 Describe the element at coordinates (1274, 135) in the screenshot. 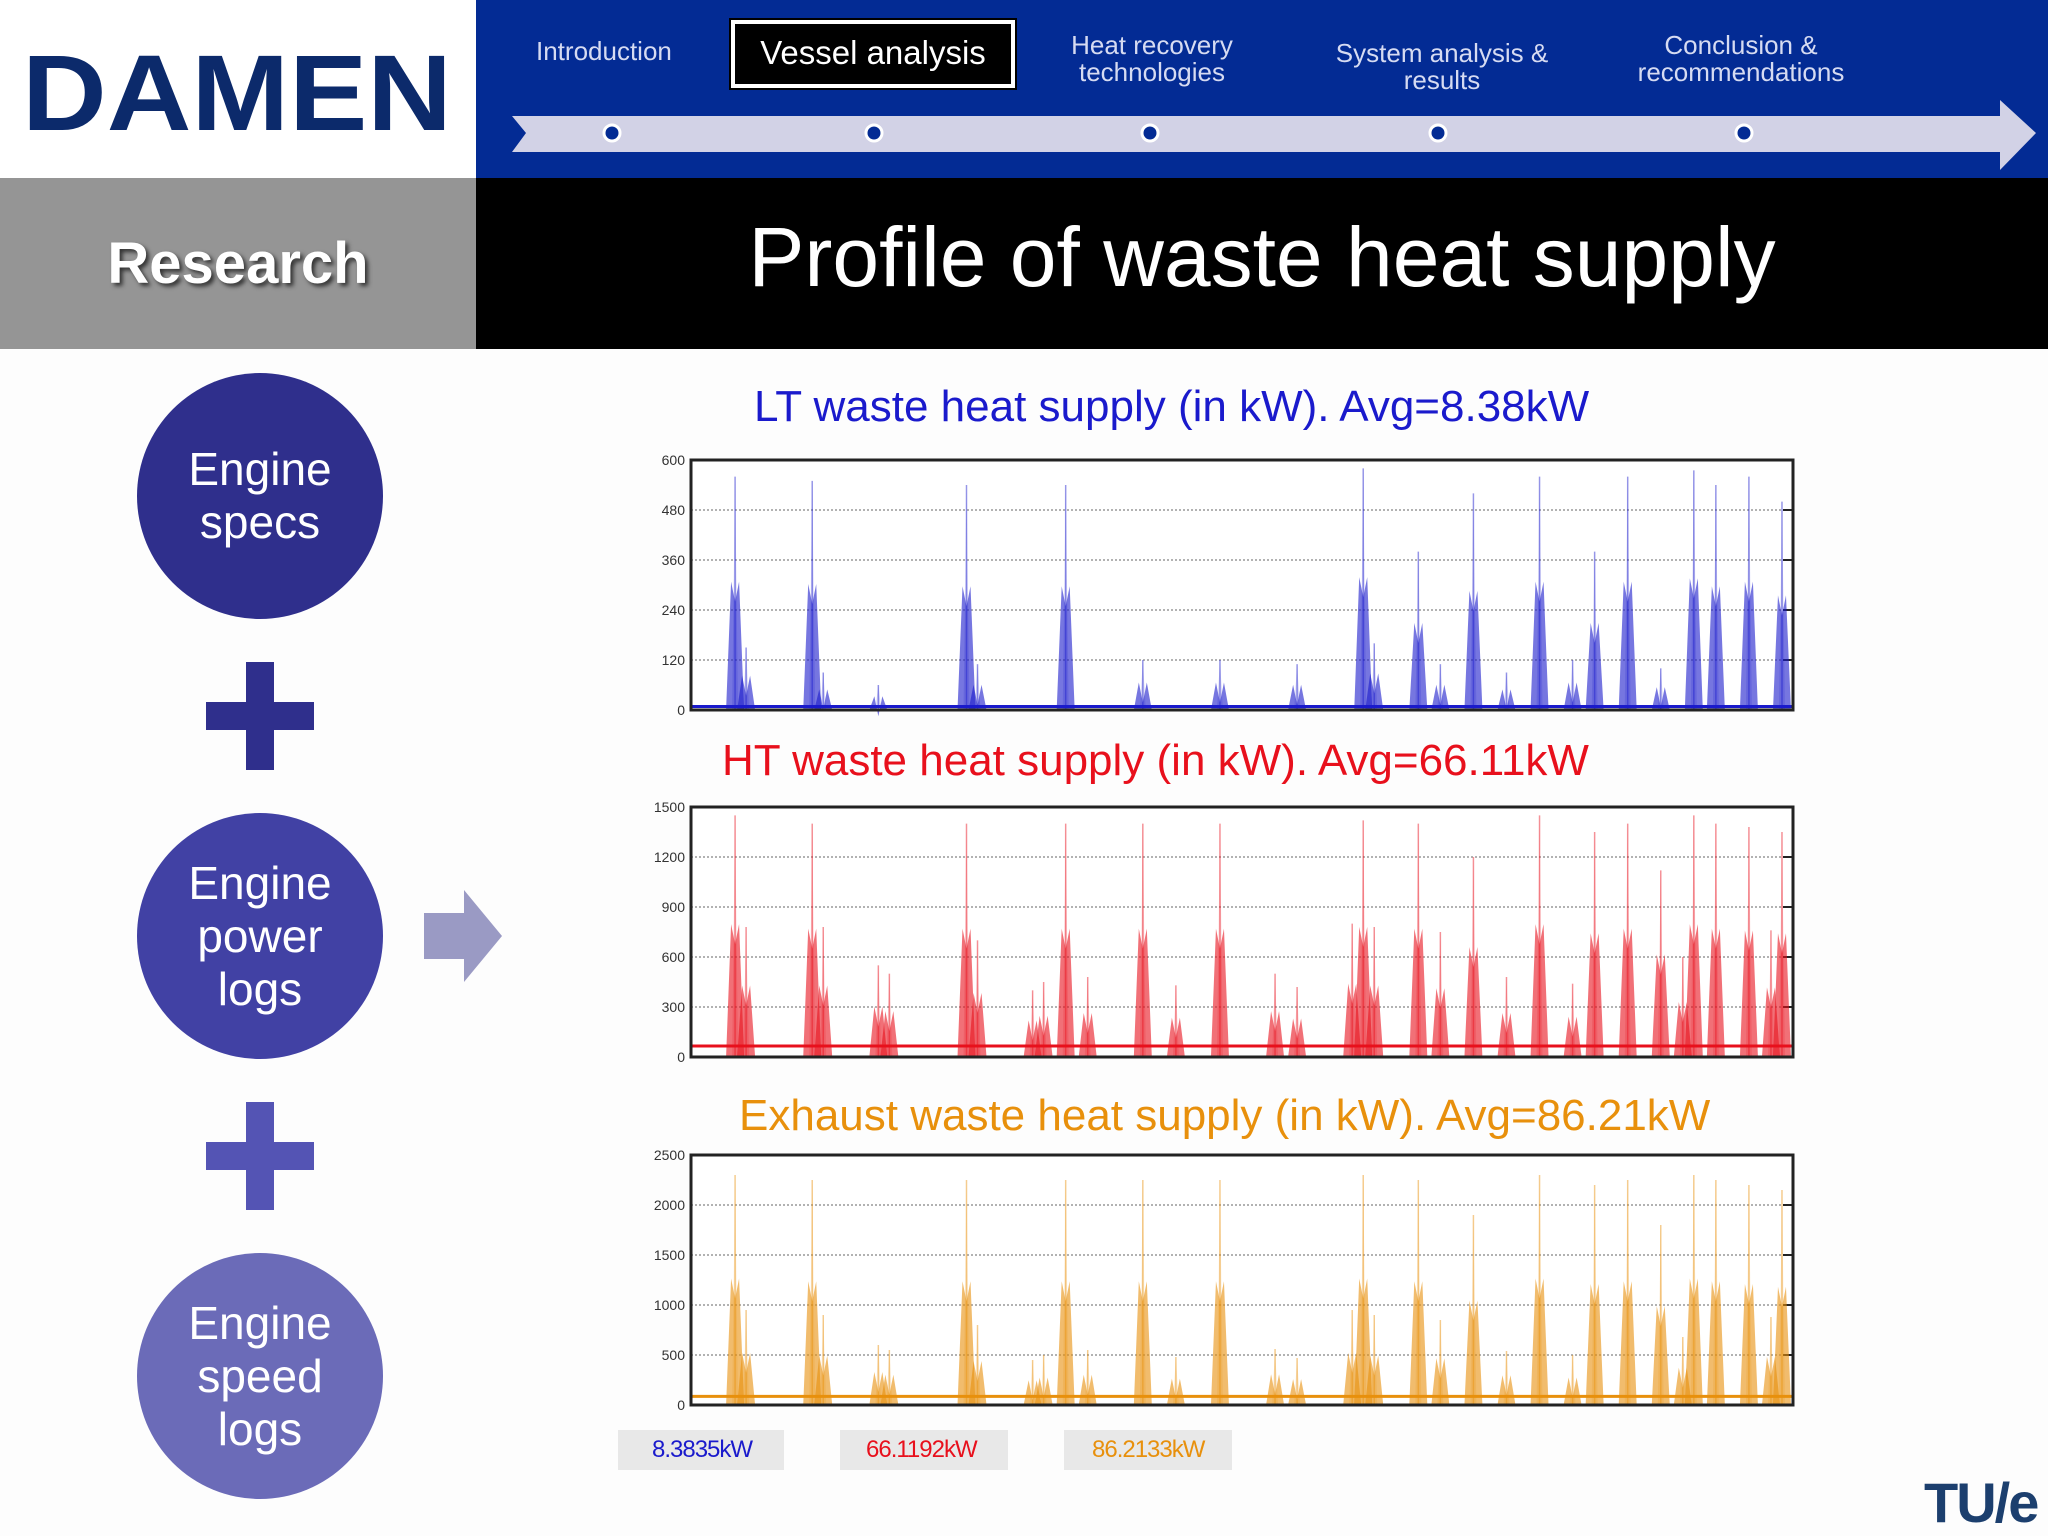

I see `timeline-arrow` at that location.